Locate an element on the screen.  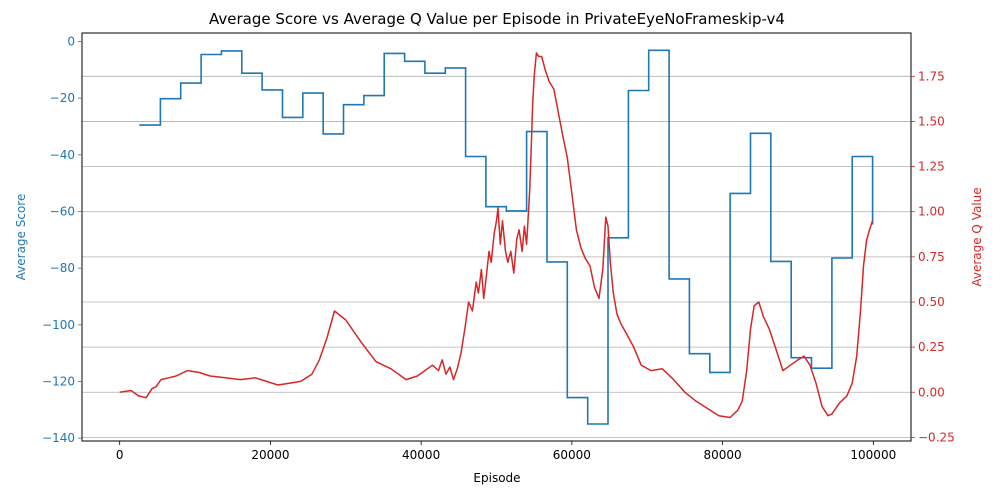
right-y-tick-label-3: 0.50 is located at coordinates (931, 302).